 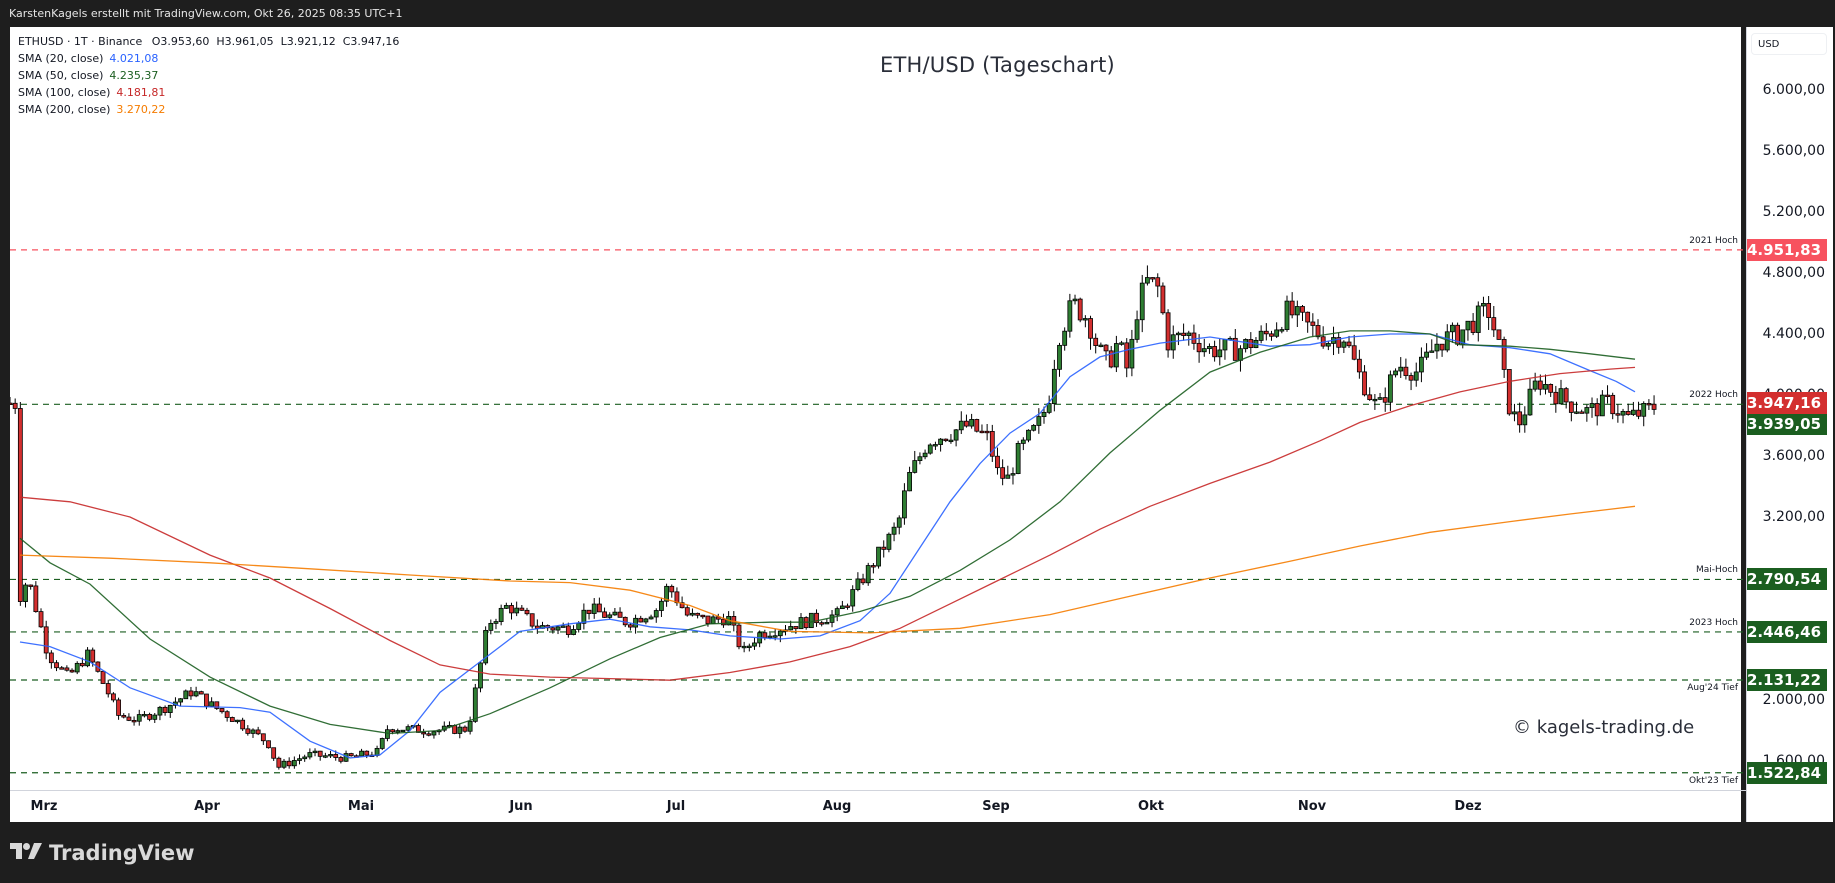 What do you see at coordinates (88, 58) in the screenshot?
I see `legend-sma20: SMA (20, close) 4.021,08` at bounding box center [88, 58].